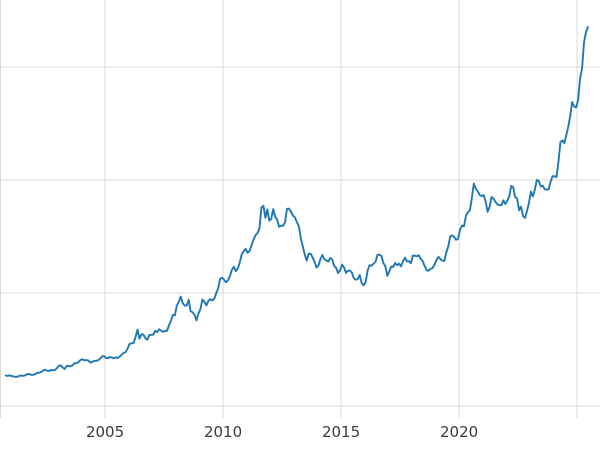  I want to click on x-tick-label: 2020, so click(459, 432).